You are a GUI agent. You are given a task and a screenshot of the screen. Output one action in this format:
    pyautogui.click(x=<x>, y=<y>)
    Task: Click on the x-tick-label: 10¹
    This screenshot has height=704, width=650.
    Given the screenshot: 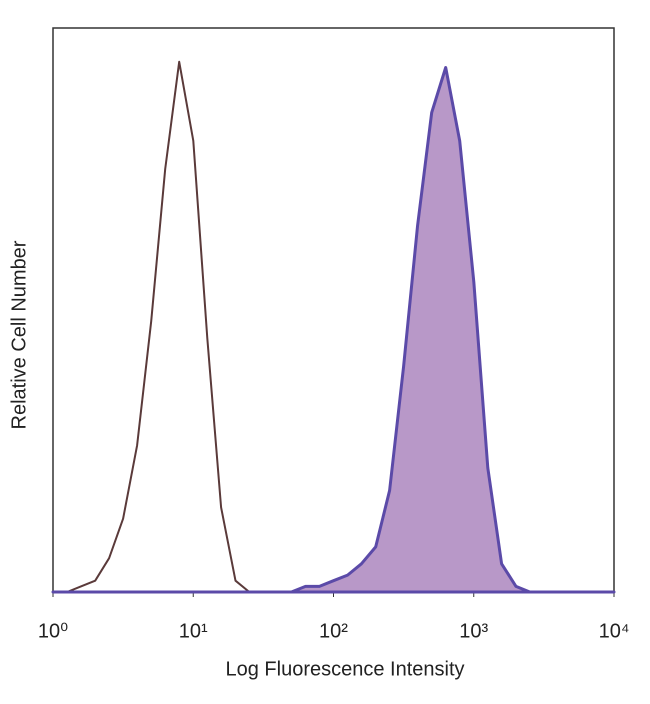 What is the action you would take?
    pyautogui.click(x=193, y=631)
    